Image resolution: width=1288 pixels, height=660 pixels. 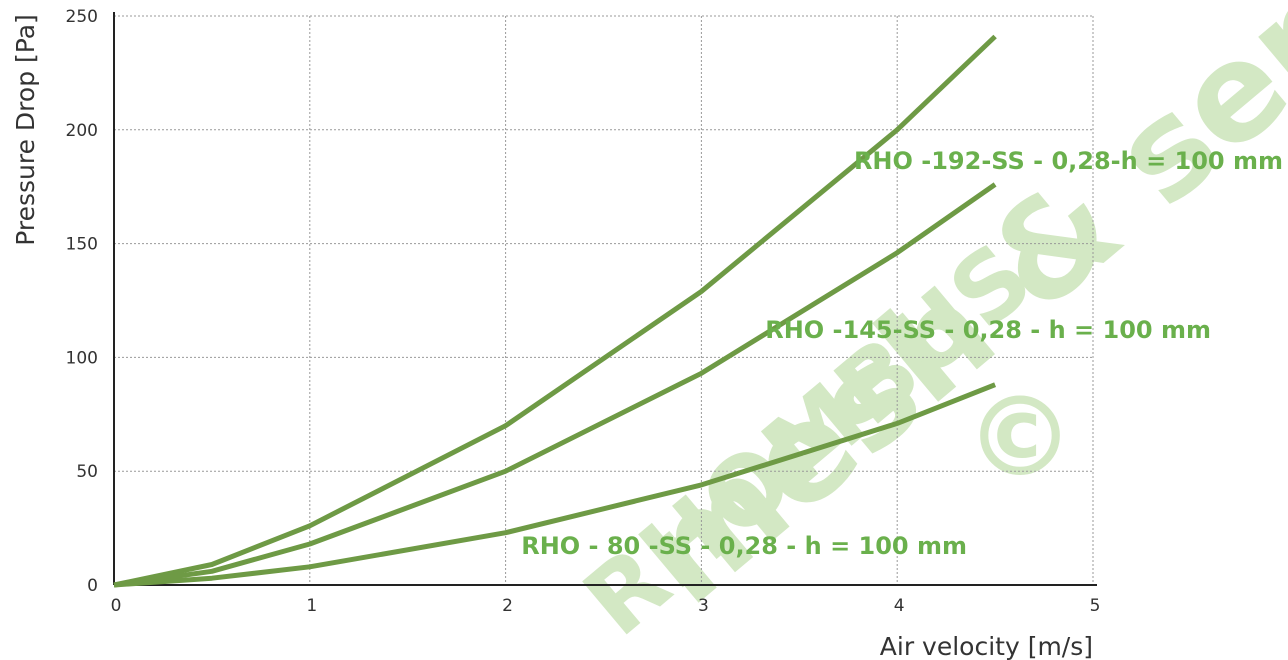 What do you see at coordinates (82, 17) in the screenshot?
I see `y-tick-label: 250` at bounding box center [82, 17].